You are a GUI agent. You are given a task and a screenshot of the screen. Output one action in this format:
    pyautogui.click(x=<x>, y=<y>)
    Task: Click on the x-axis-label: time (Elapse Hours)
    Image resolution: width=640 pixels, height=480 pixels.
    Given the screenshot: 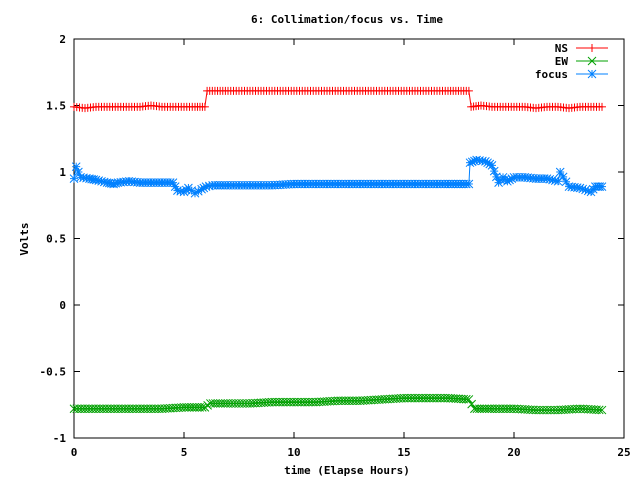 What is the action you would take?
    pyautogui.click(x=347, y=470)
    